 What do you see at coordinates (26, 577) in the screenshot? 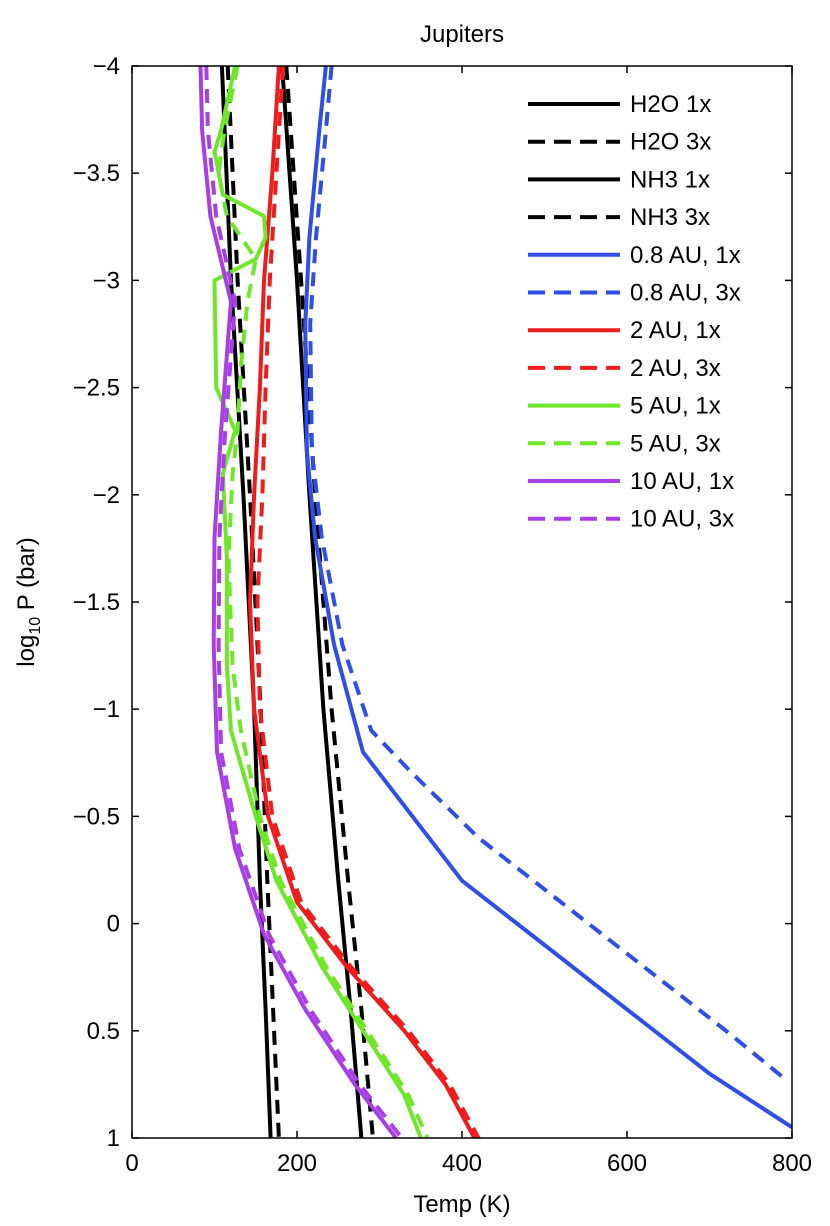
I see `y-axis-label-rest: P (bar)` at bounding box center [26, 577].